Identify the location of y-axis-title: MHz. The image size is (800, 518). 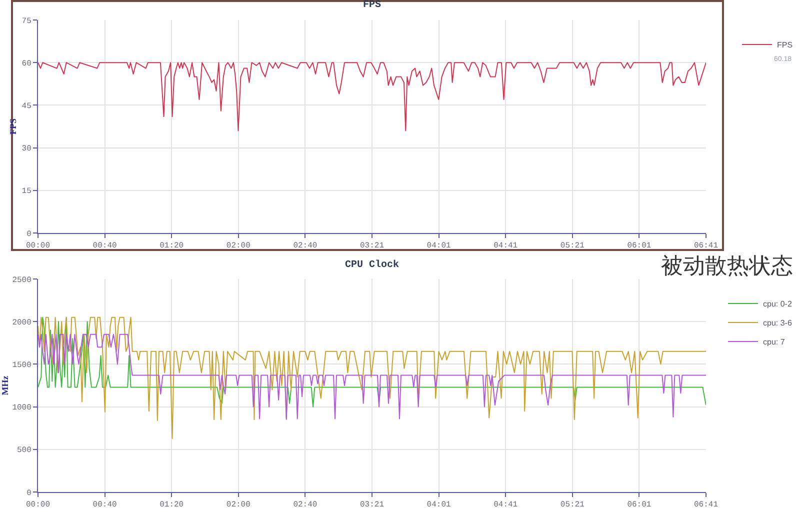
(5, 386).